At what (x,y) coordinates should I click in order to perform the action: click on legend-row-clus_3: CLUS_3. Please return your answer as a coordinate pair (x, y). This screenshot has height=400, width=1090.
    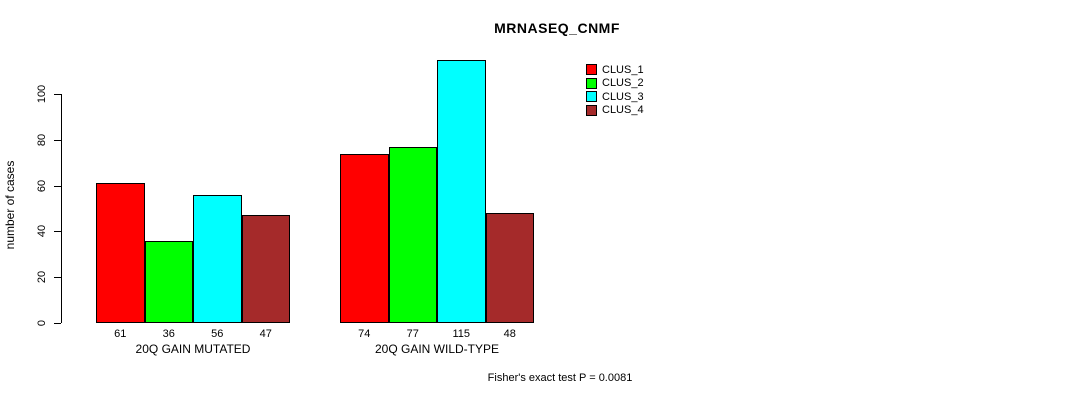
    Looking at the image, I should click on (615, 97).